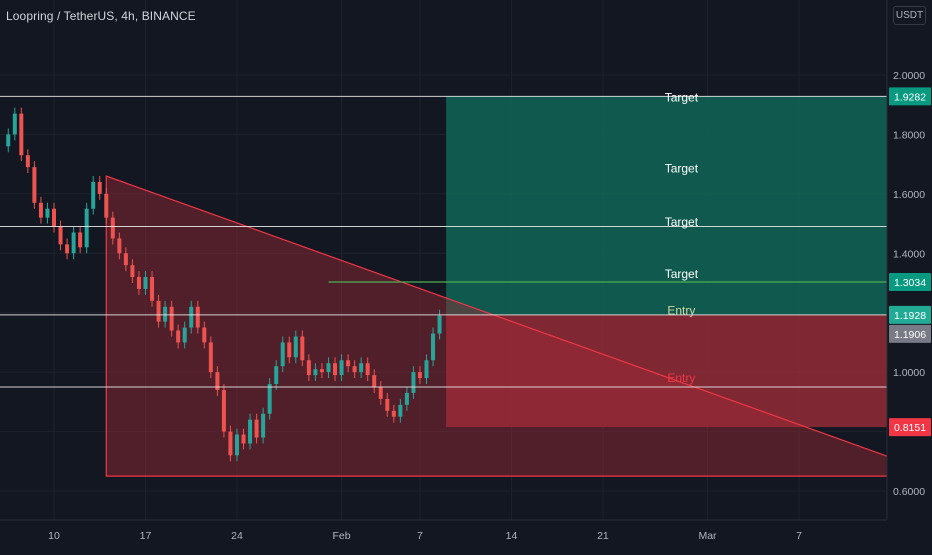 Image resolution: width=932 pixels, height=555 pixels. Describe the element at coordinates (707, 536) in the screenshot. I see `x-tick-label-7: Mar` at that location.